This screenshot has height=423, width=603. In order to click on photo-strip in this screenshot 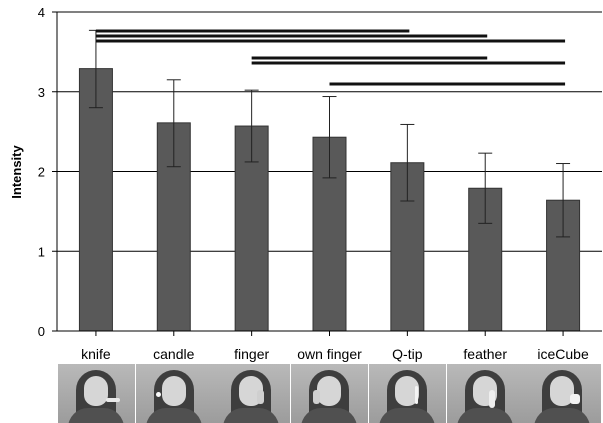, I will do `click(329, 393)`.